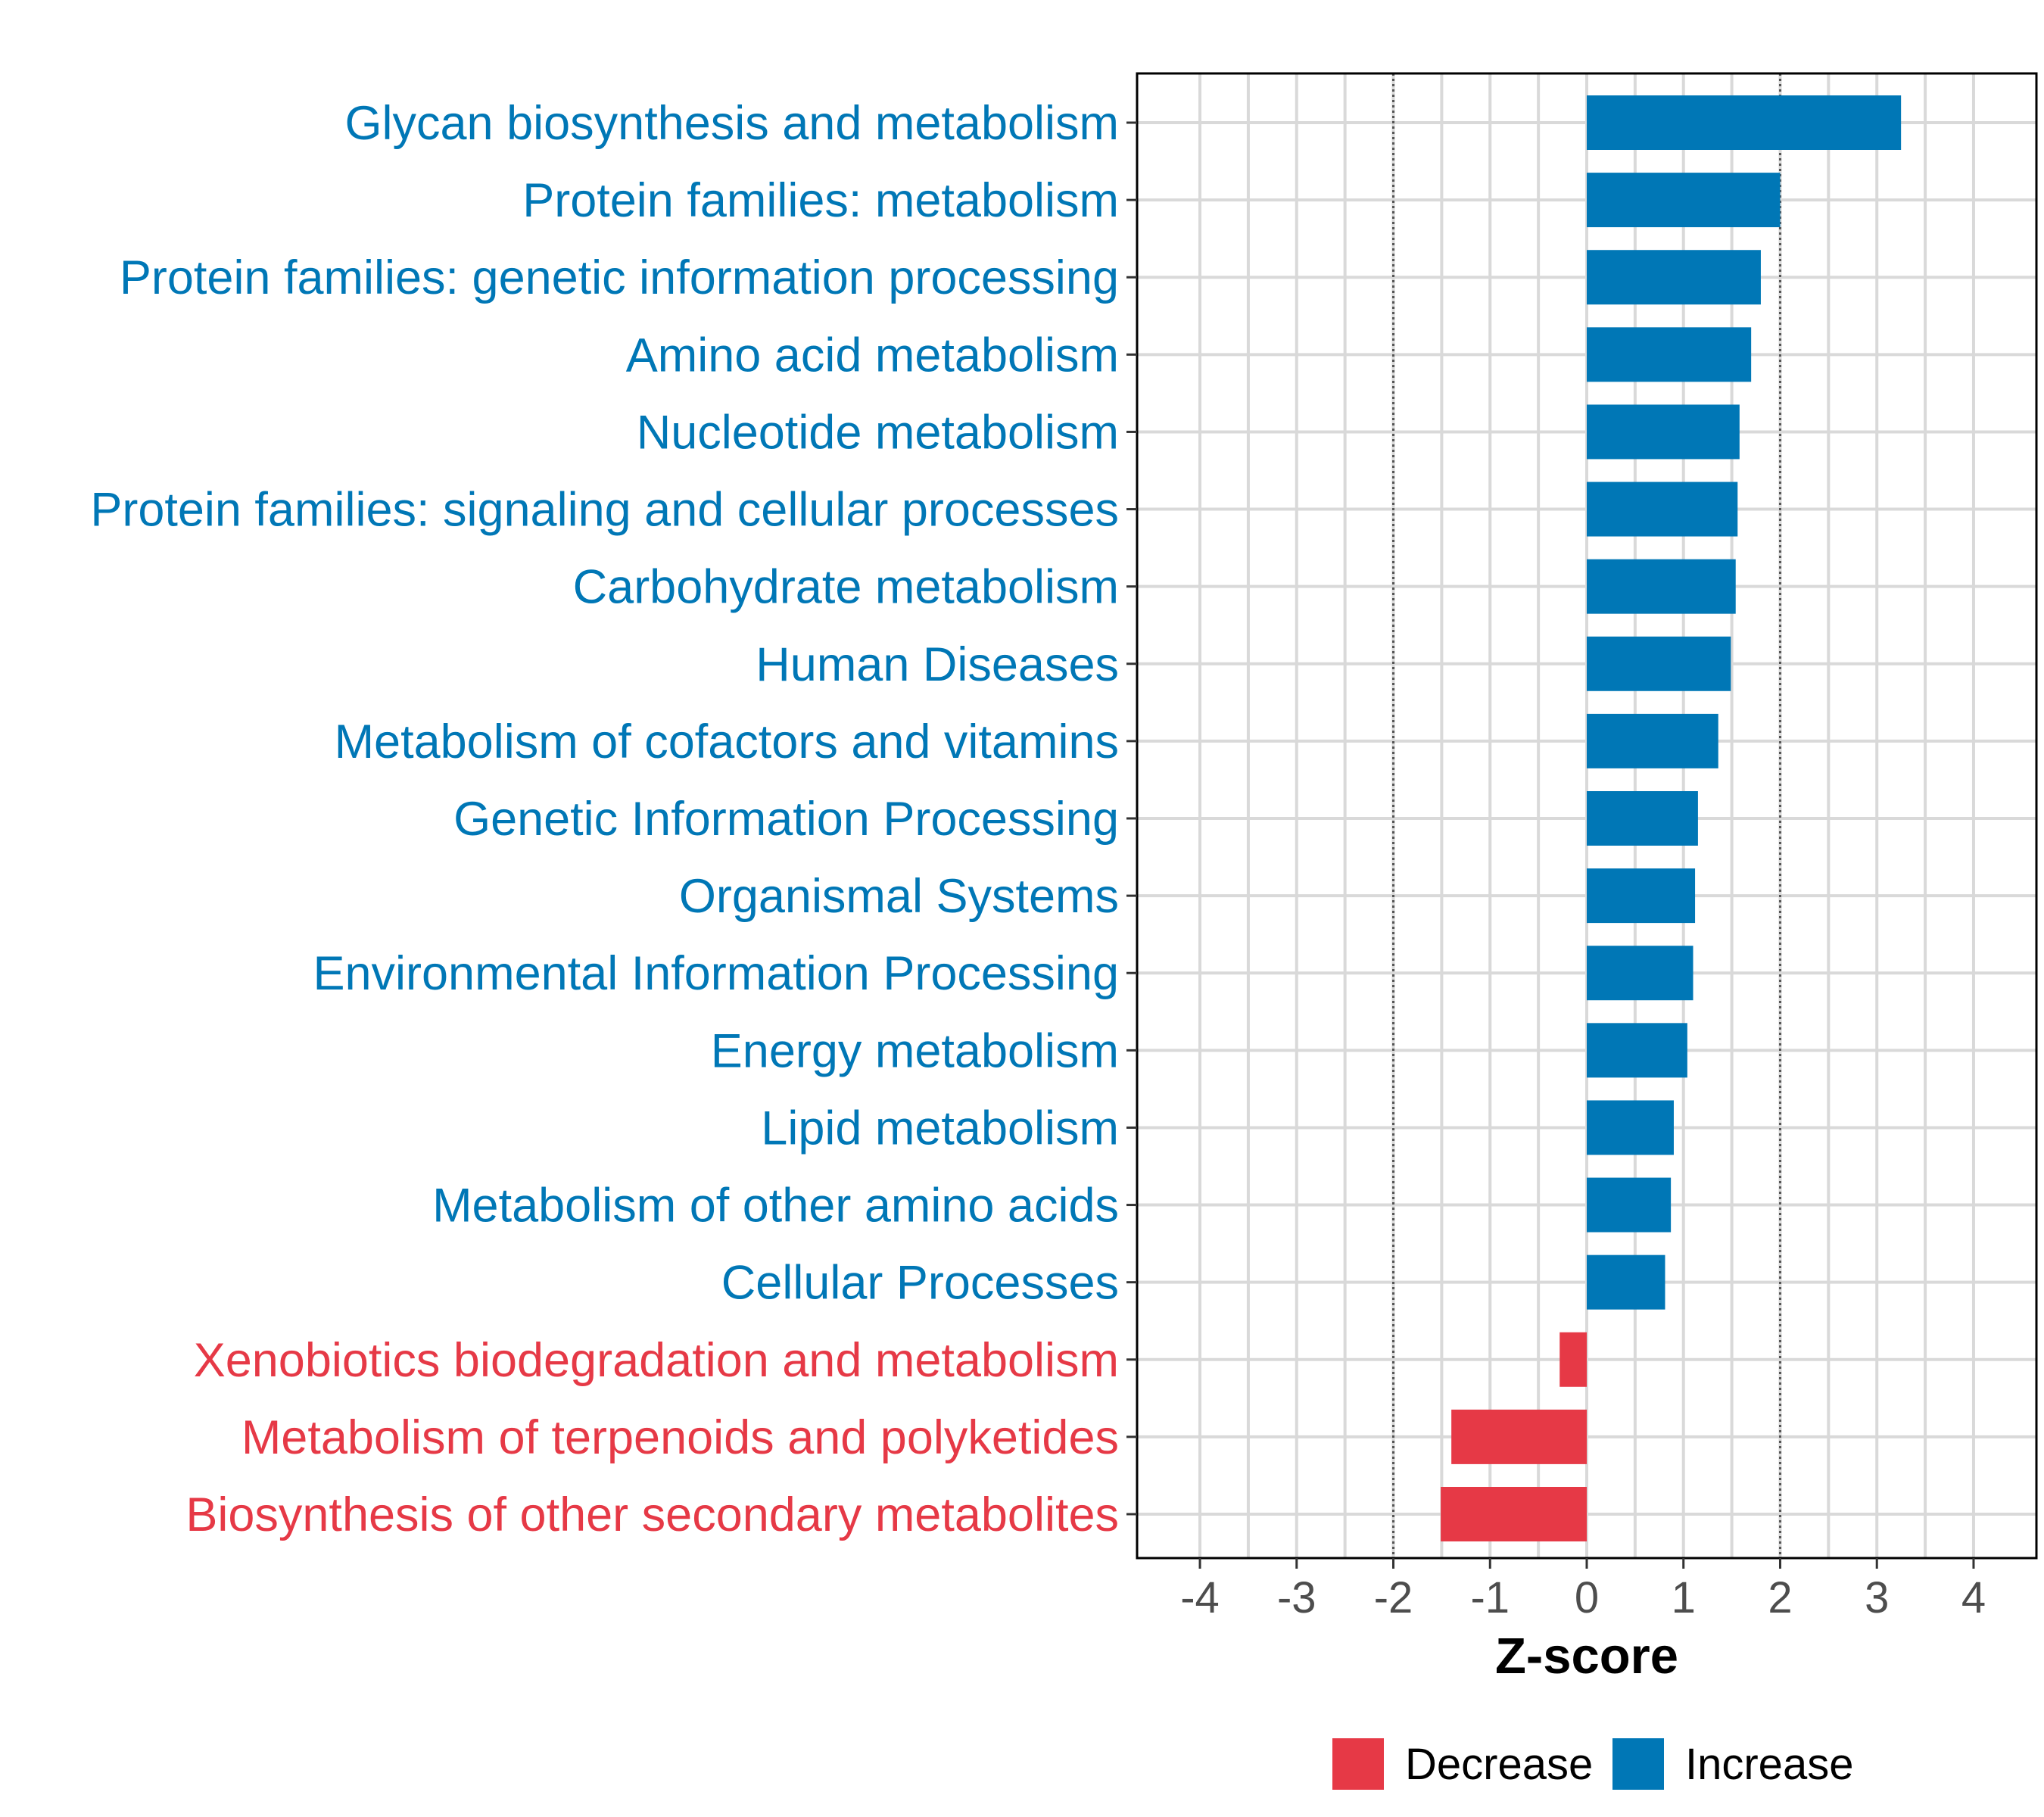  What do you see at coordinates (1877, 1597) in the screenshot?
I see `x-tick-label: 3` at bounding box center [1877, 1597].